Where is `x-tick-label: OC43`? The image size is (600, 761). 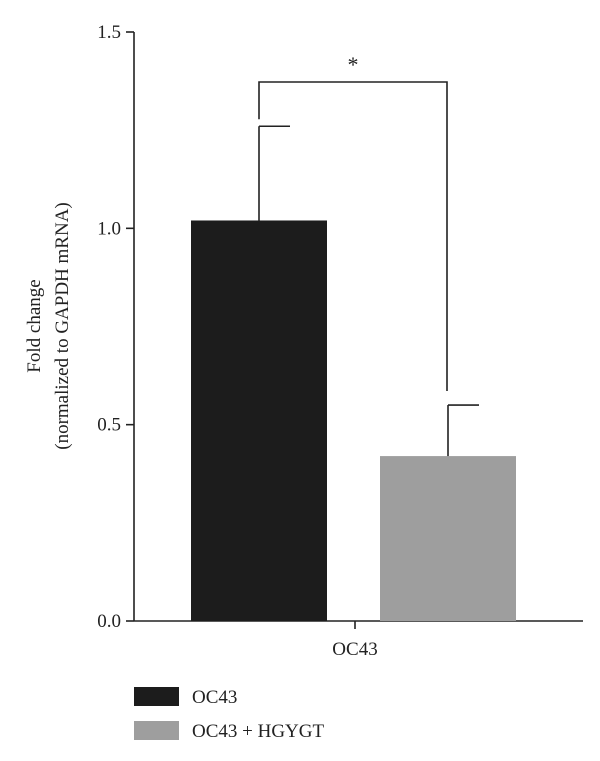 x-tick-label: OC43 is located at coordinates (354, 649).